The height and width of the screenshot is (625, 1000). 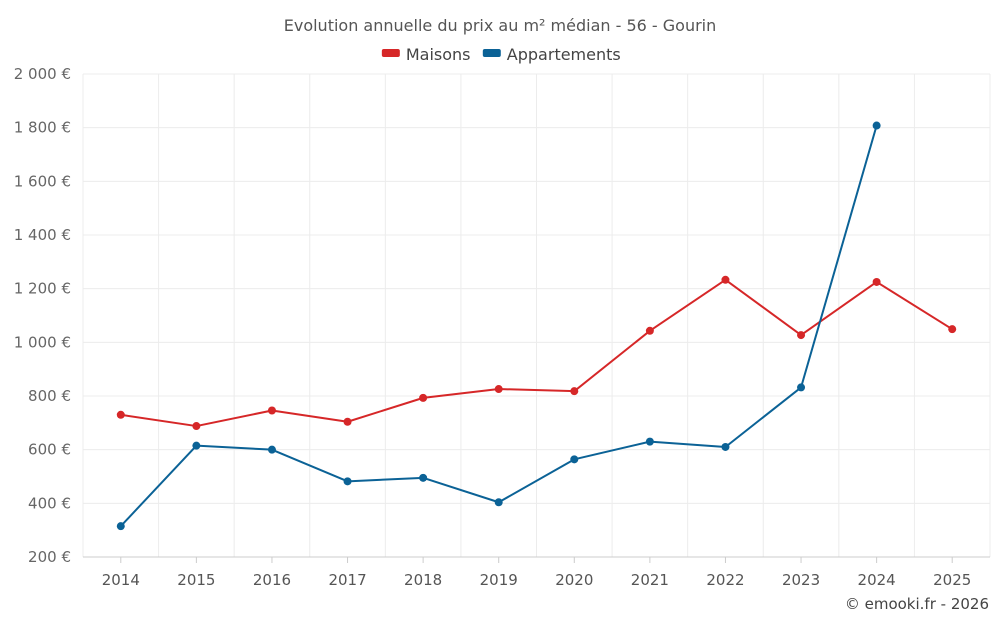 What do you see at coordinates (42, 342) in the screenshot?
I see `y-tick-label: 1 000 €` at bounding box center [42, 342].